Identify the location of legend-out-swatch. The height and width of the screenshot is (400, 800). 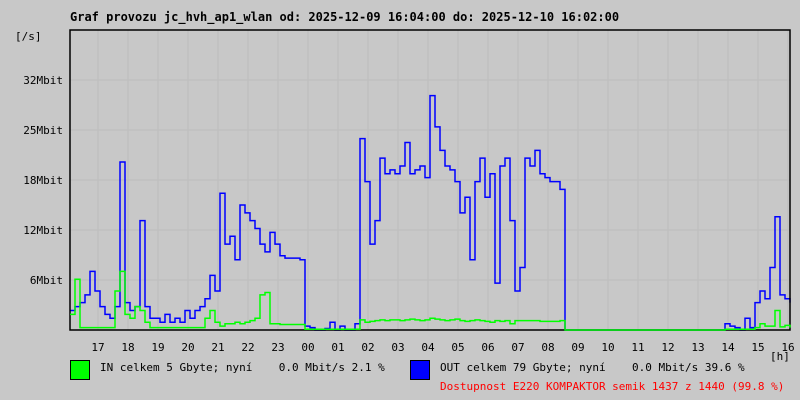
(420, 370).